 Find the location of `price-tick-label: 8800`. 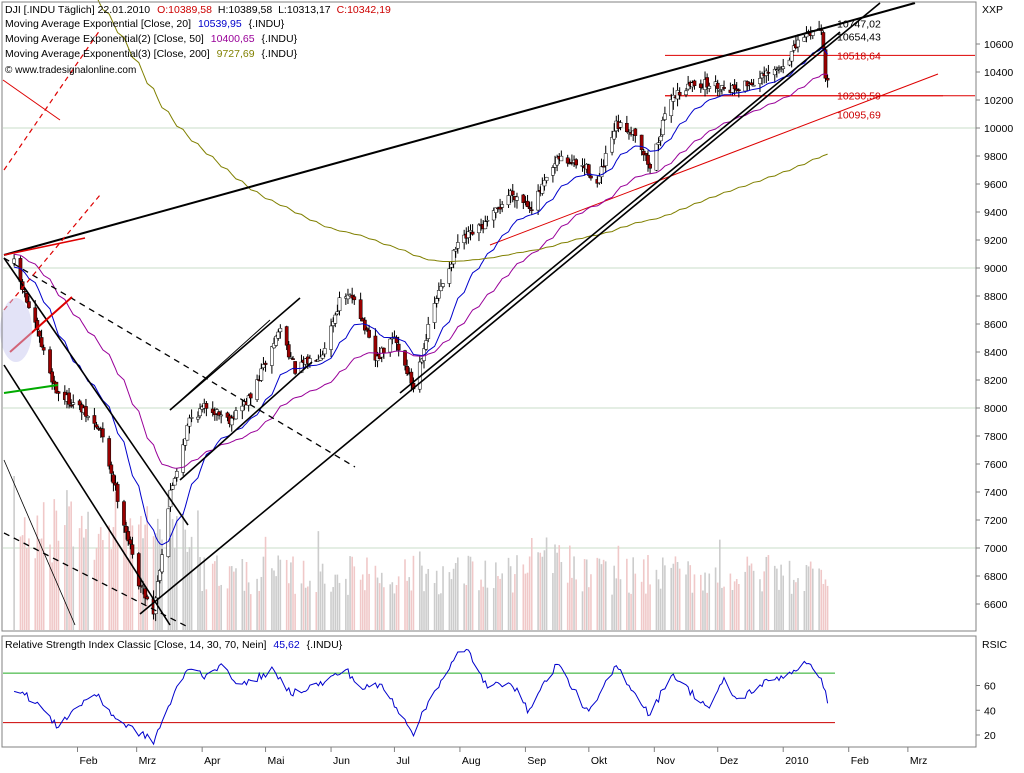

price-tick-label: 8800 is located at coordinates (996, 297).